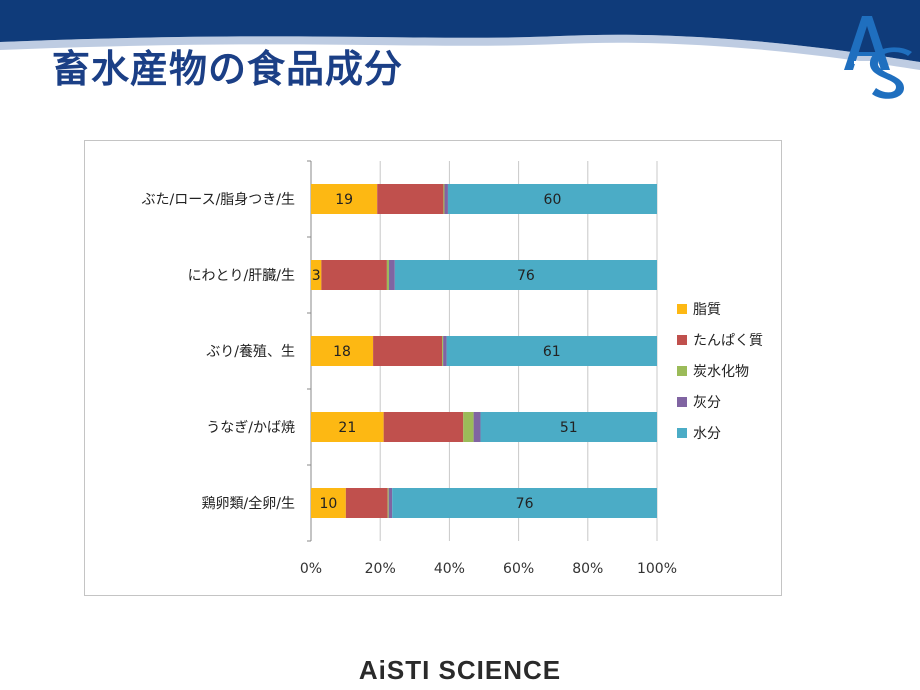 The image size is (920, 690). I want to click on x-tick-label: 100%, so click(657, 569).